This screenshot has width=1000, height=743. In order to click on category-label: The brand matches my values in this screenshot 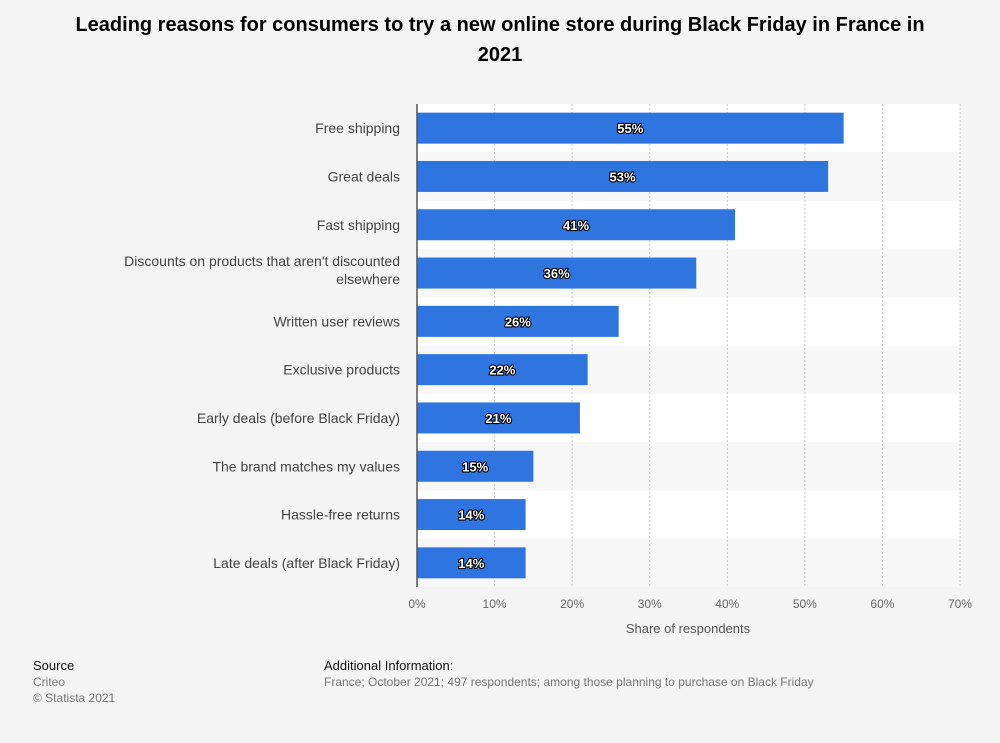, I will do `click(306, 466)`.